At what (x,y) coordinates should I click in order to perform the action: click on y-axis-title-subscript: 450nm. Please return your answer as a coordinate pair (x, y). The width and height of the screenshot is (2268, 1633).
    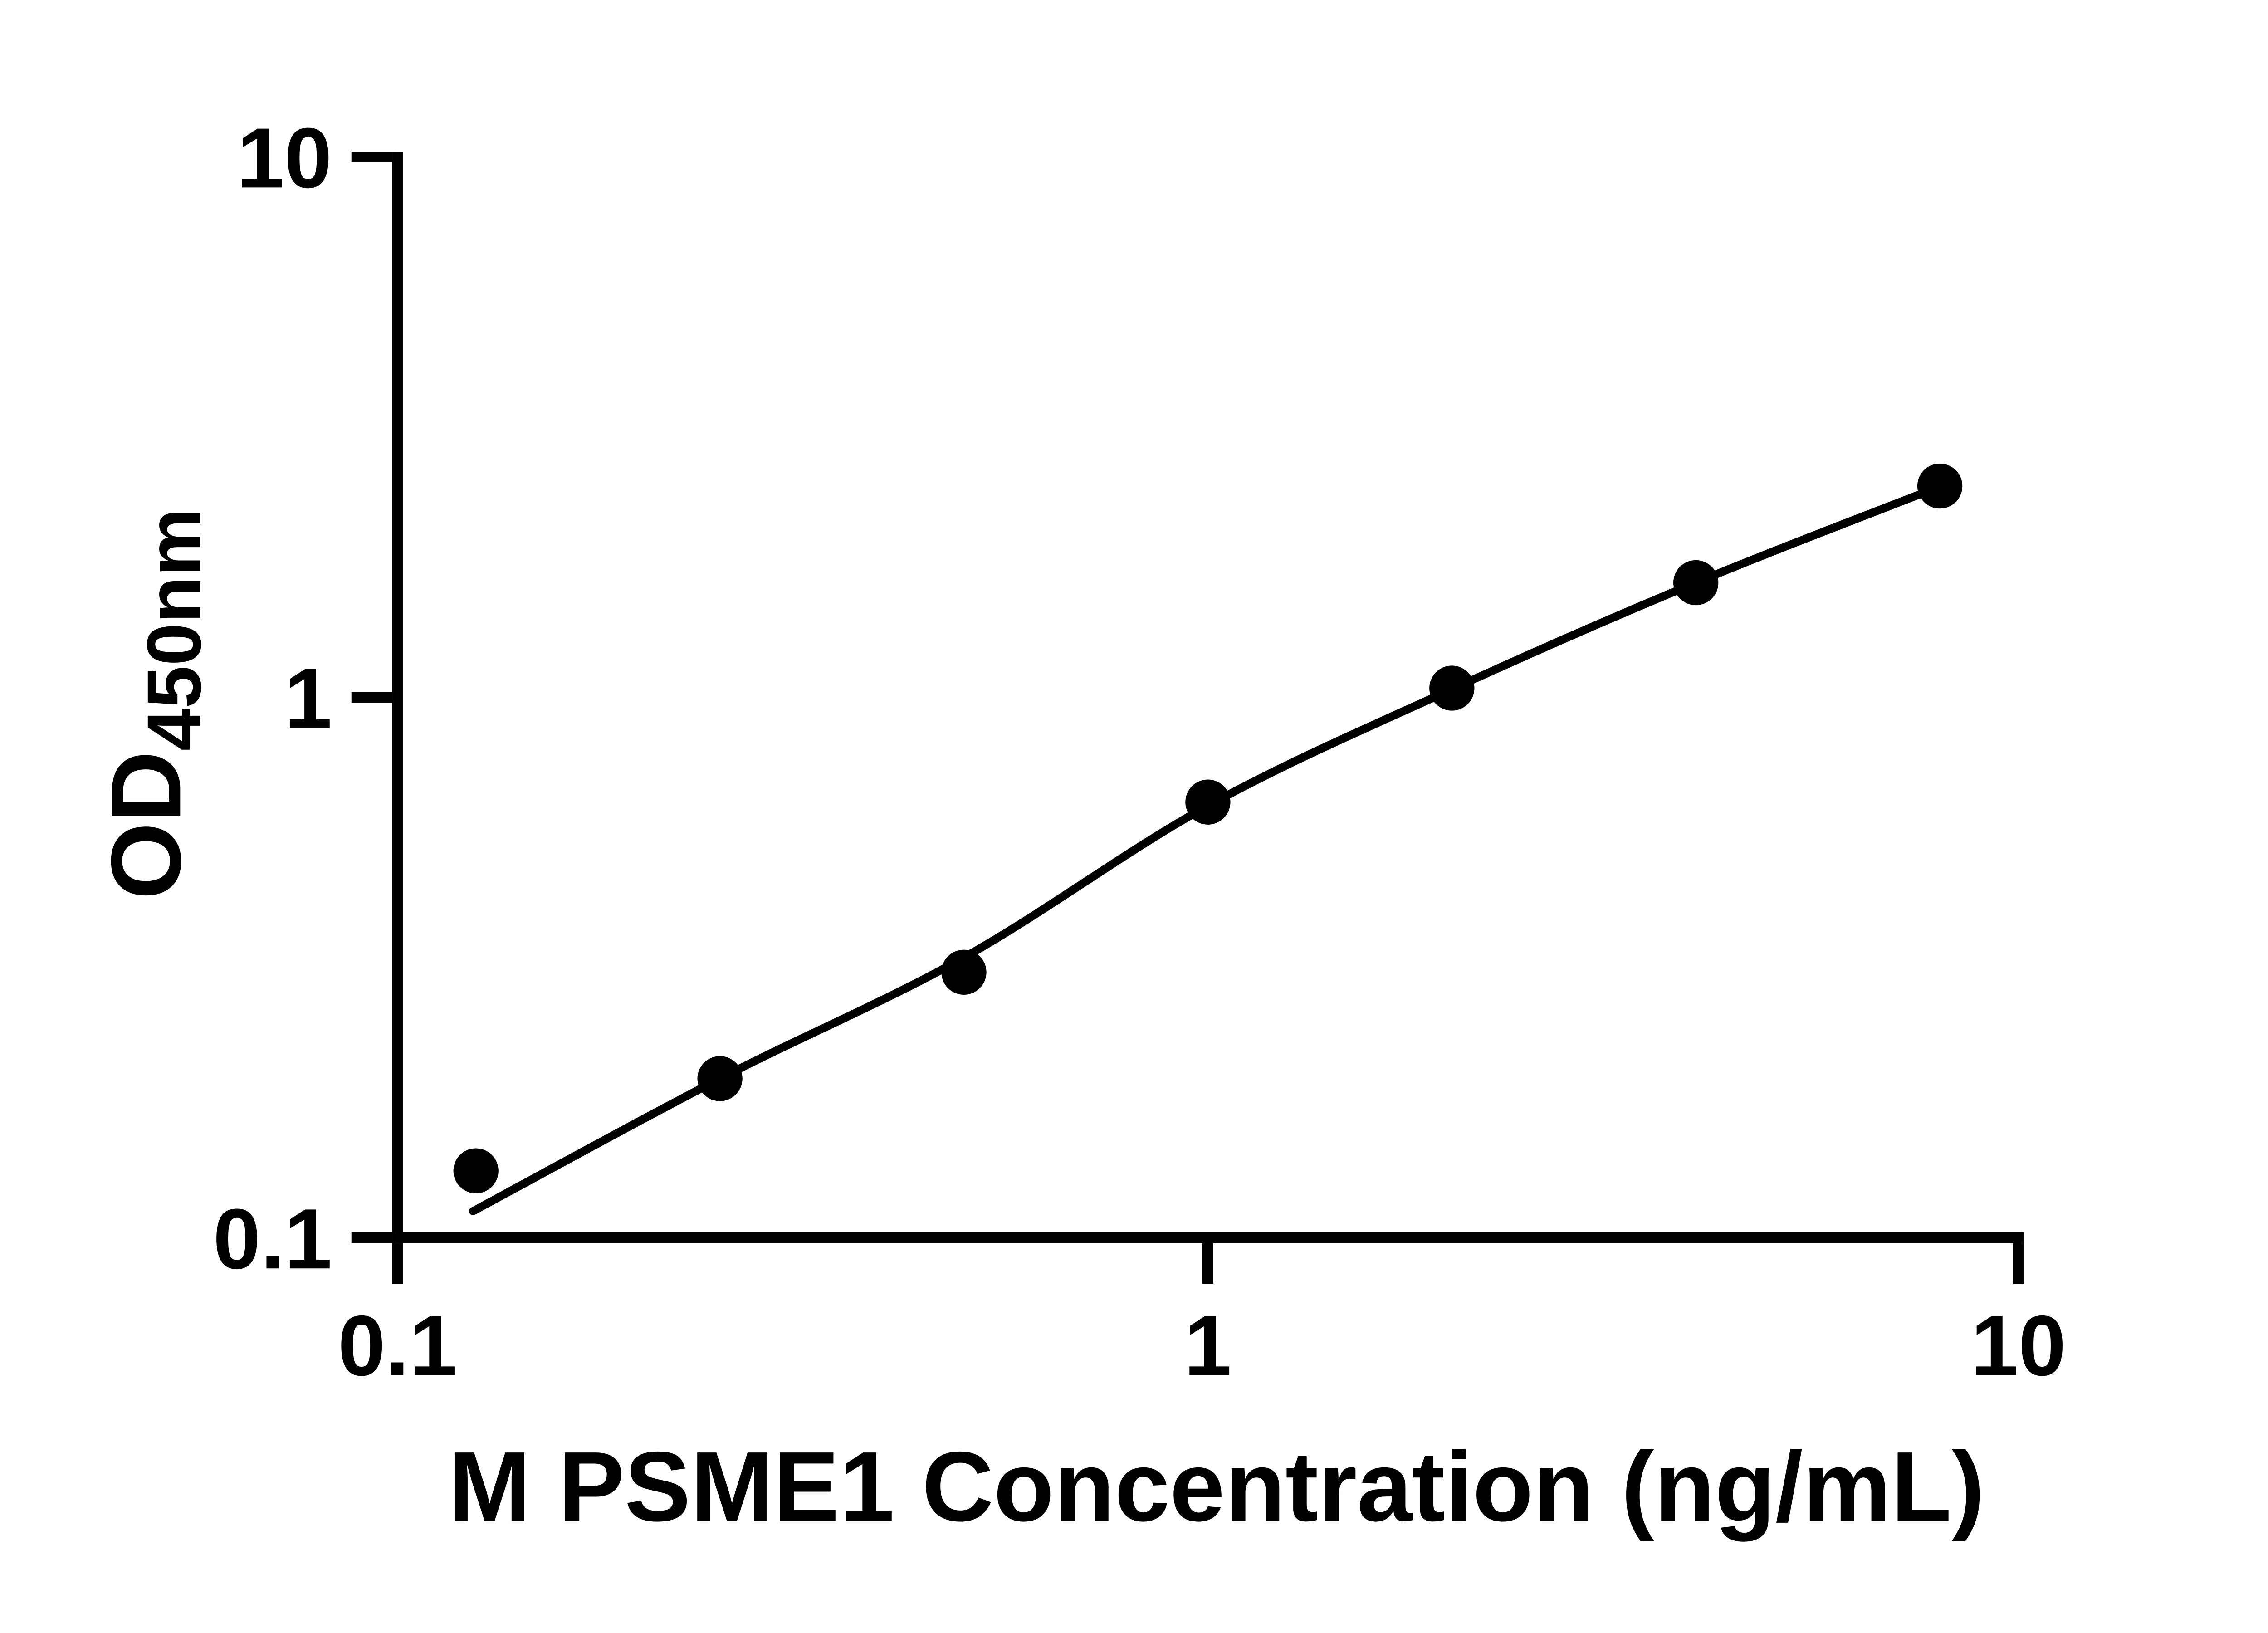
    Looking at the image, I should click on (174, 629).